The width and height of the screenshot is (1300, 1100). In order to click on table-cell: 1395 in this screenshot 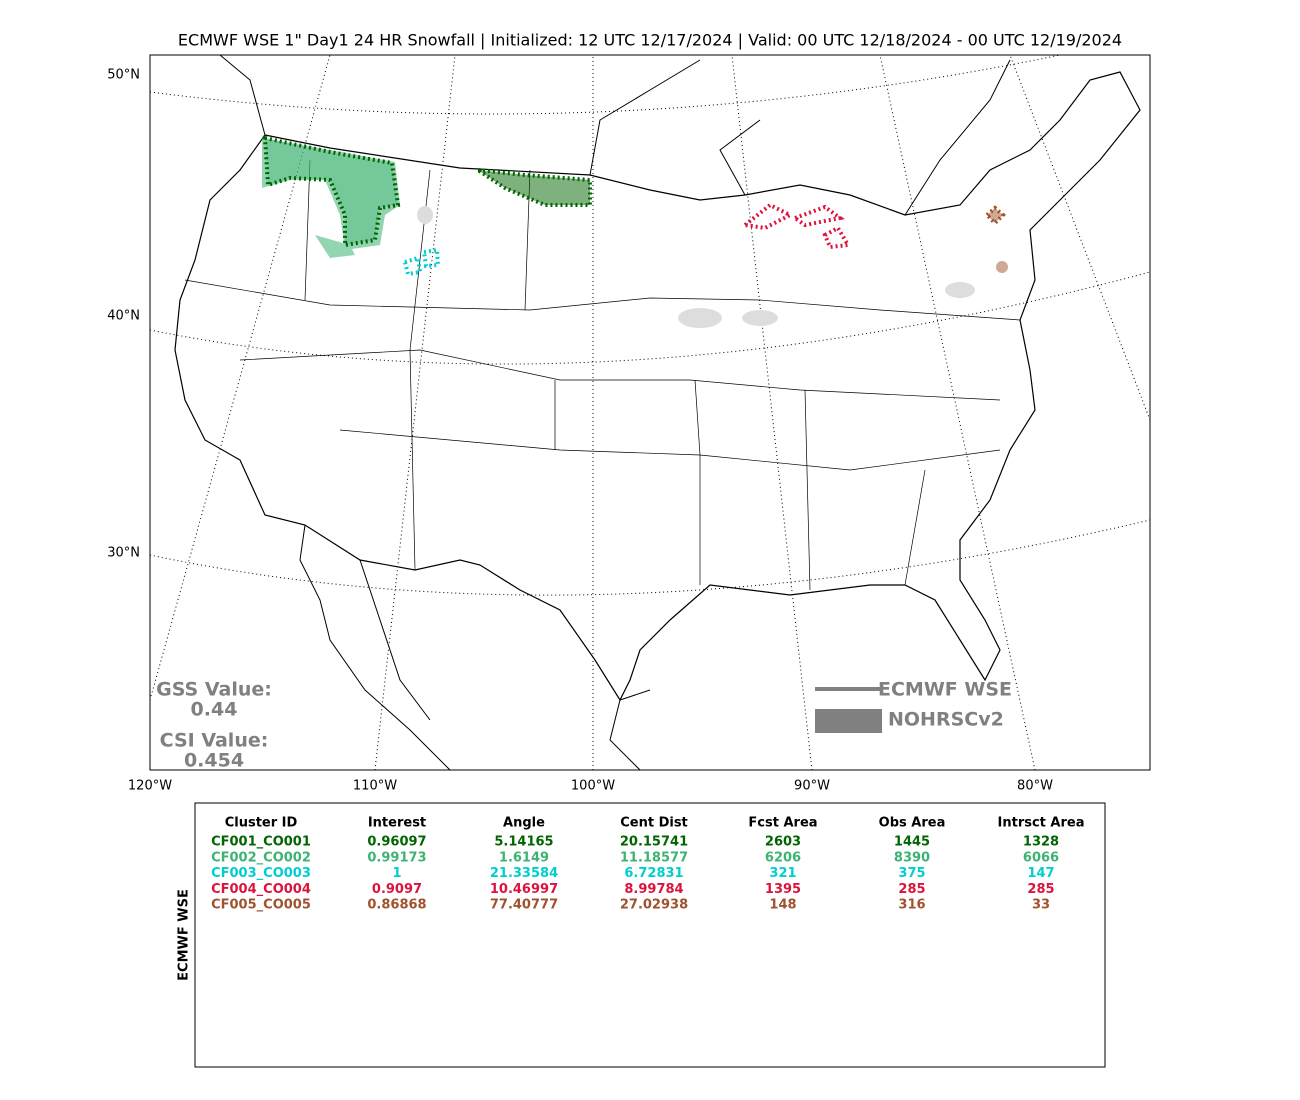, I will do `click(783, 889)`.